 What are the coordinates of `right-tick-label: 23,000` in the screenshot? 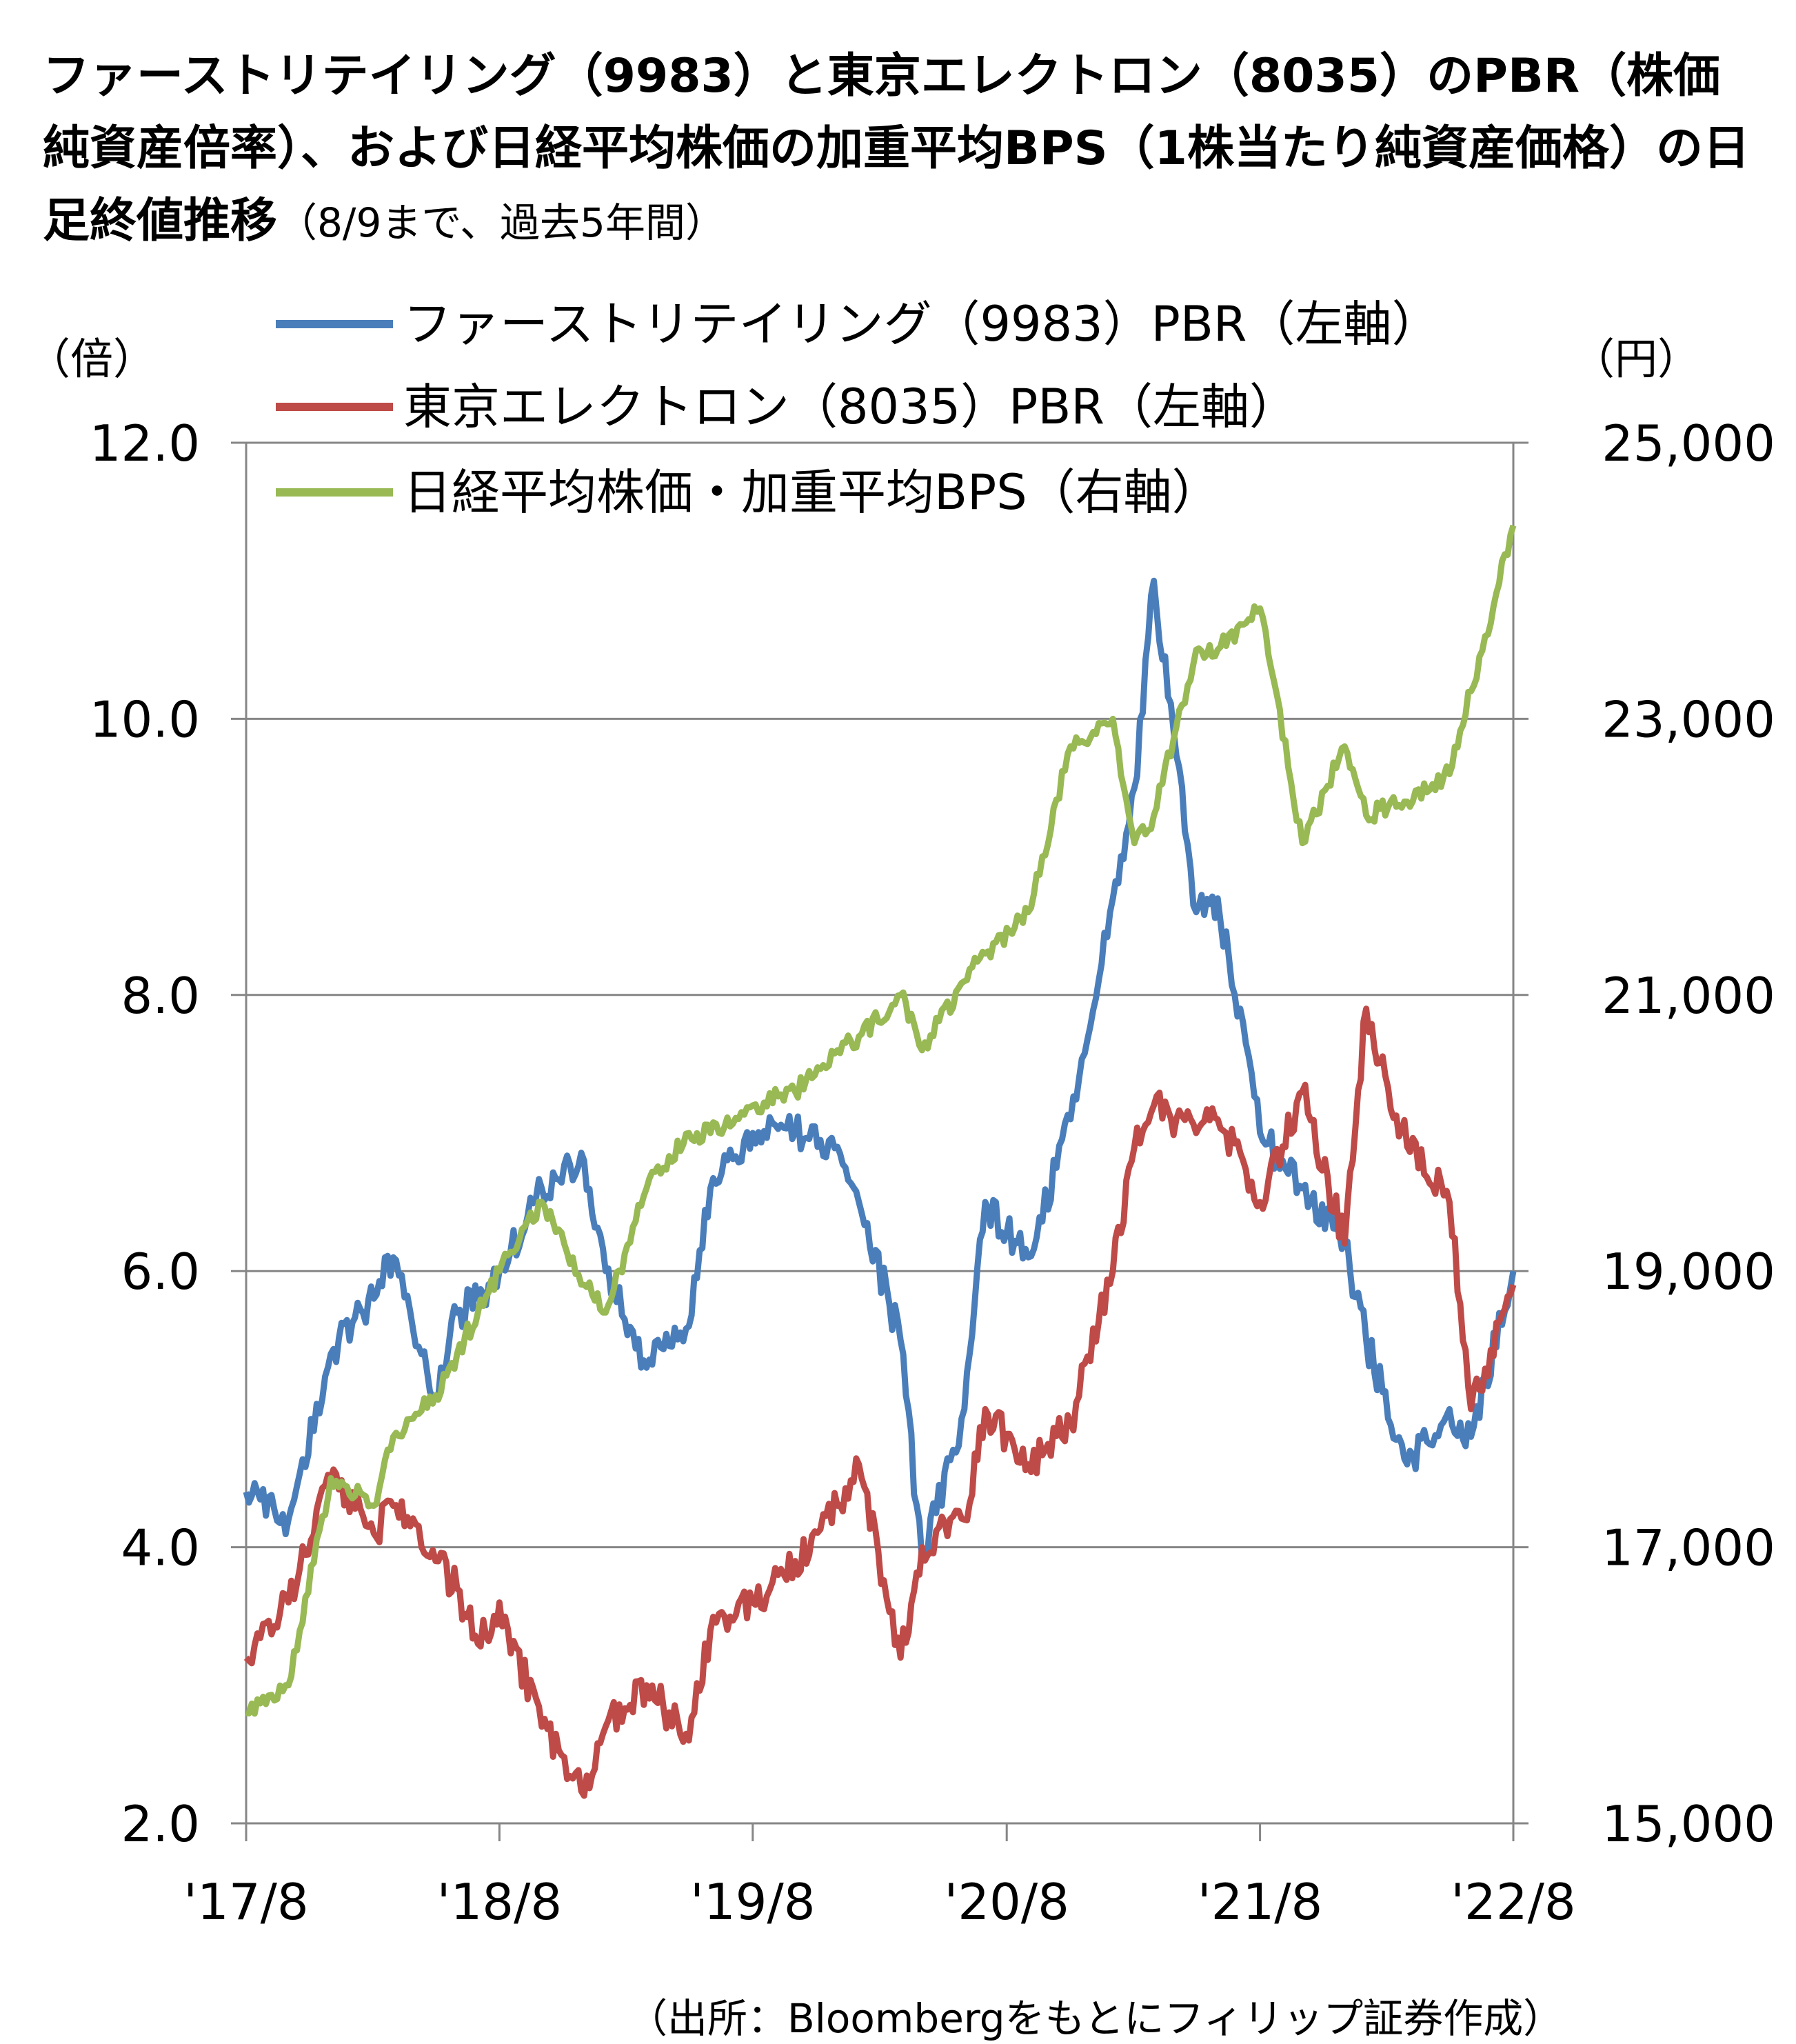 It's located at (1689, 719).